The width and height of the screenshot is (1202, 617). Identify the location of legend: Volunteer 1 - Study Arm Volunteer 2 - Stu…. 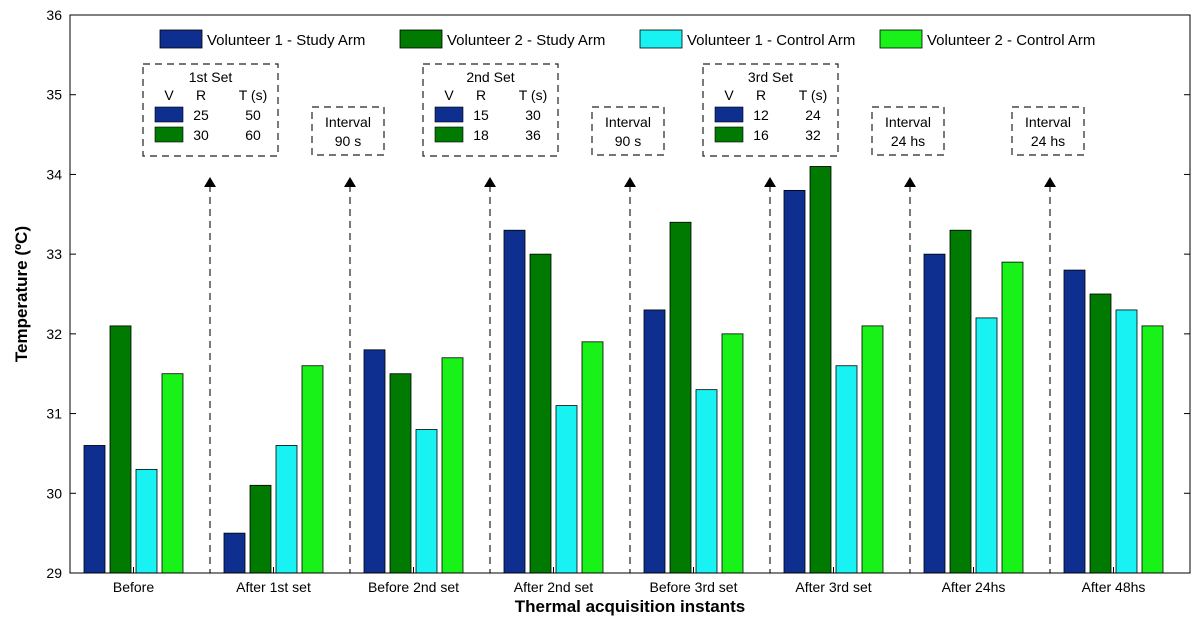
(639, 39).